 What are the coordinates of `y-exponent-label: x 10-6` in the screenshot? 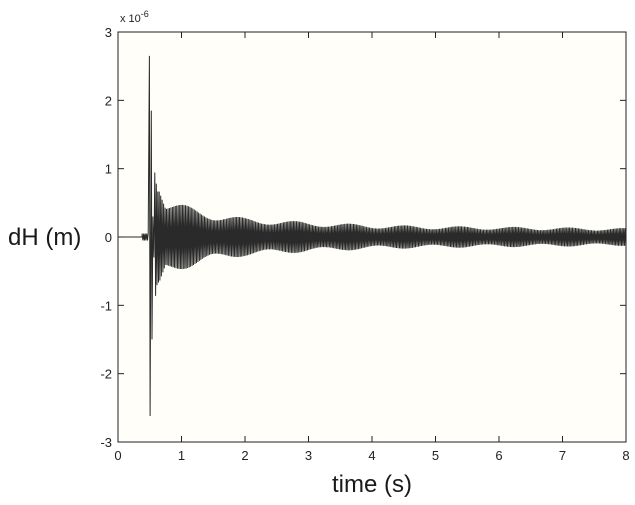 It's located at (134, 17).